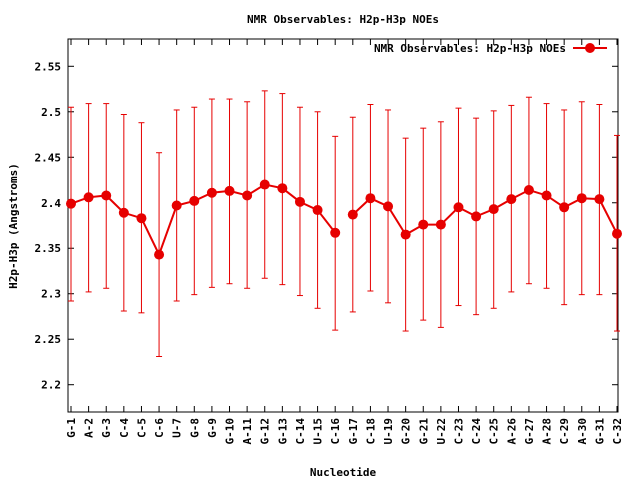 The height and width of the screenshot is (480, 640). Describe the element at coordinates (48, 225) in the screenshot. I see `y-tick-labels: 2.2 2.25 2.3 2.35 2.4 2.45 2.5 2.55` at that location.